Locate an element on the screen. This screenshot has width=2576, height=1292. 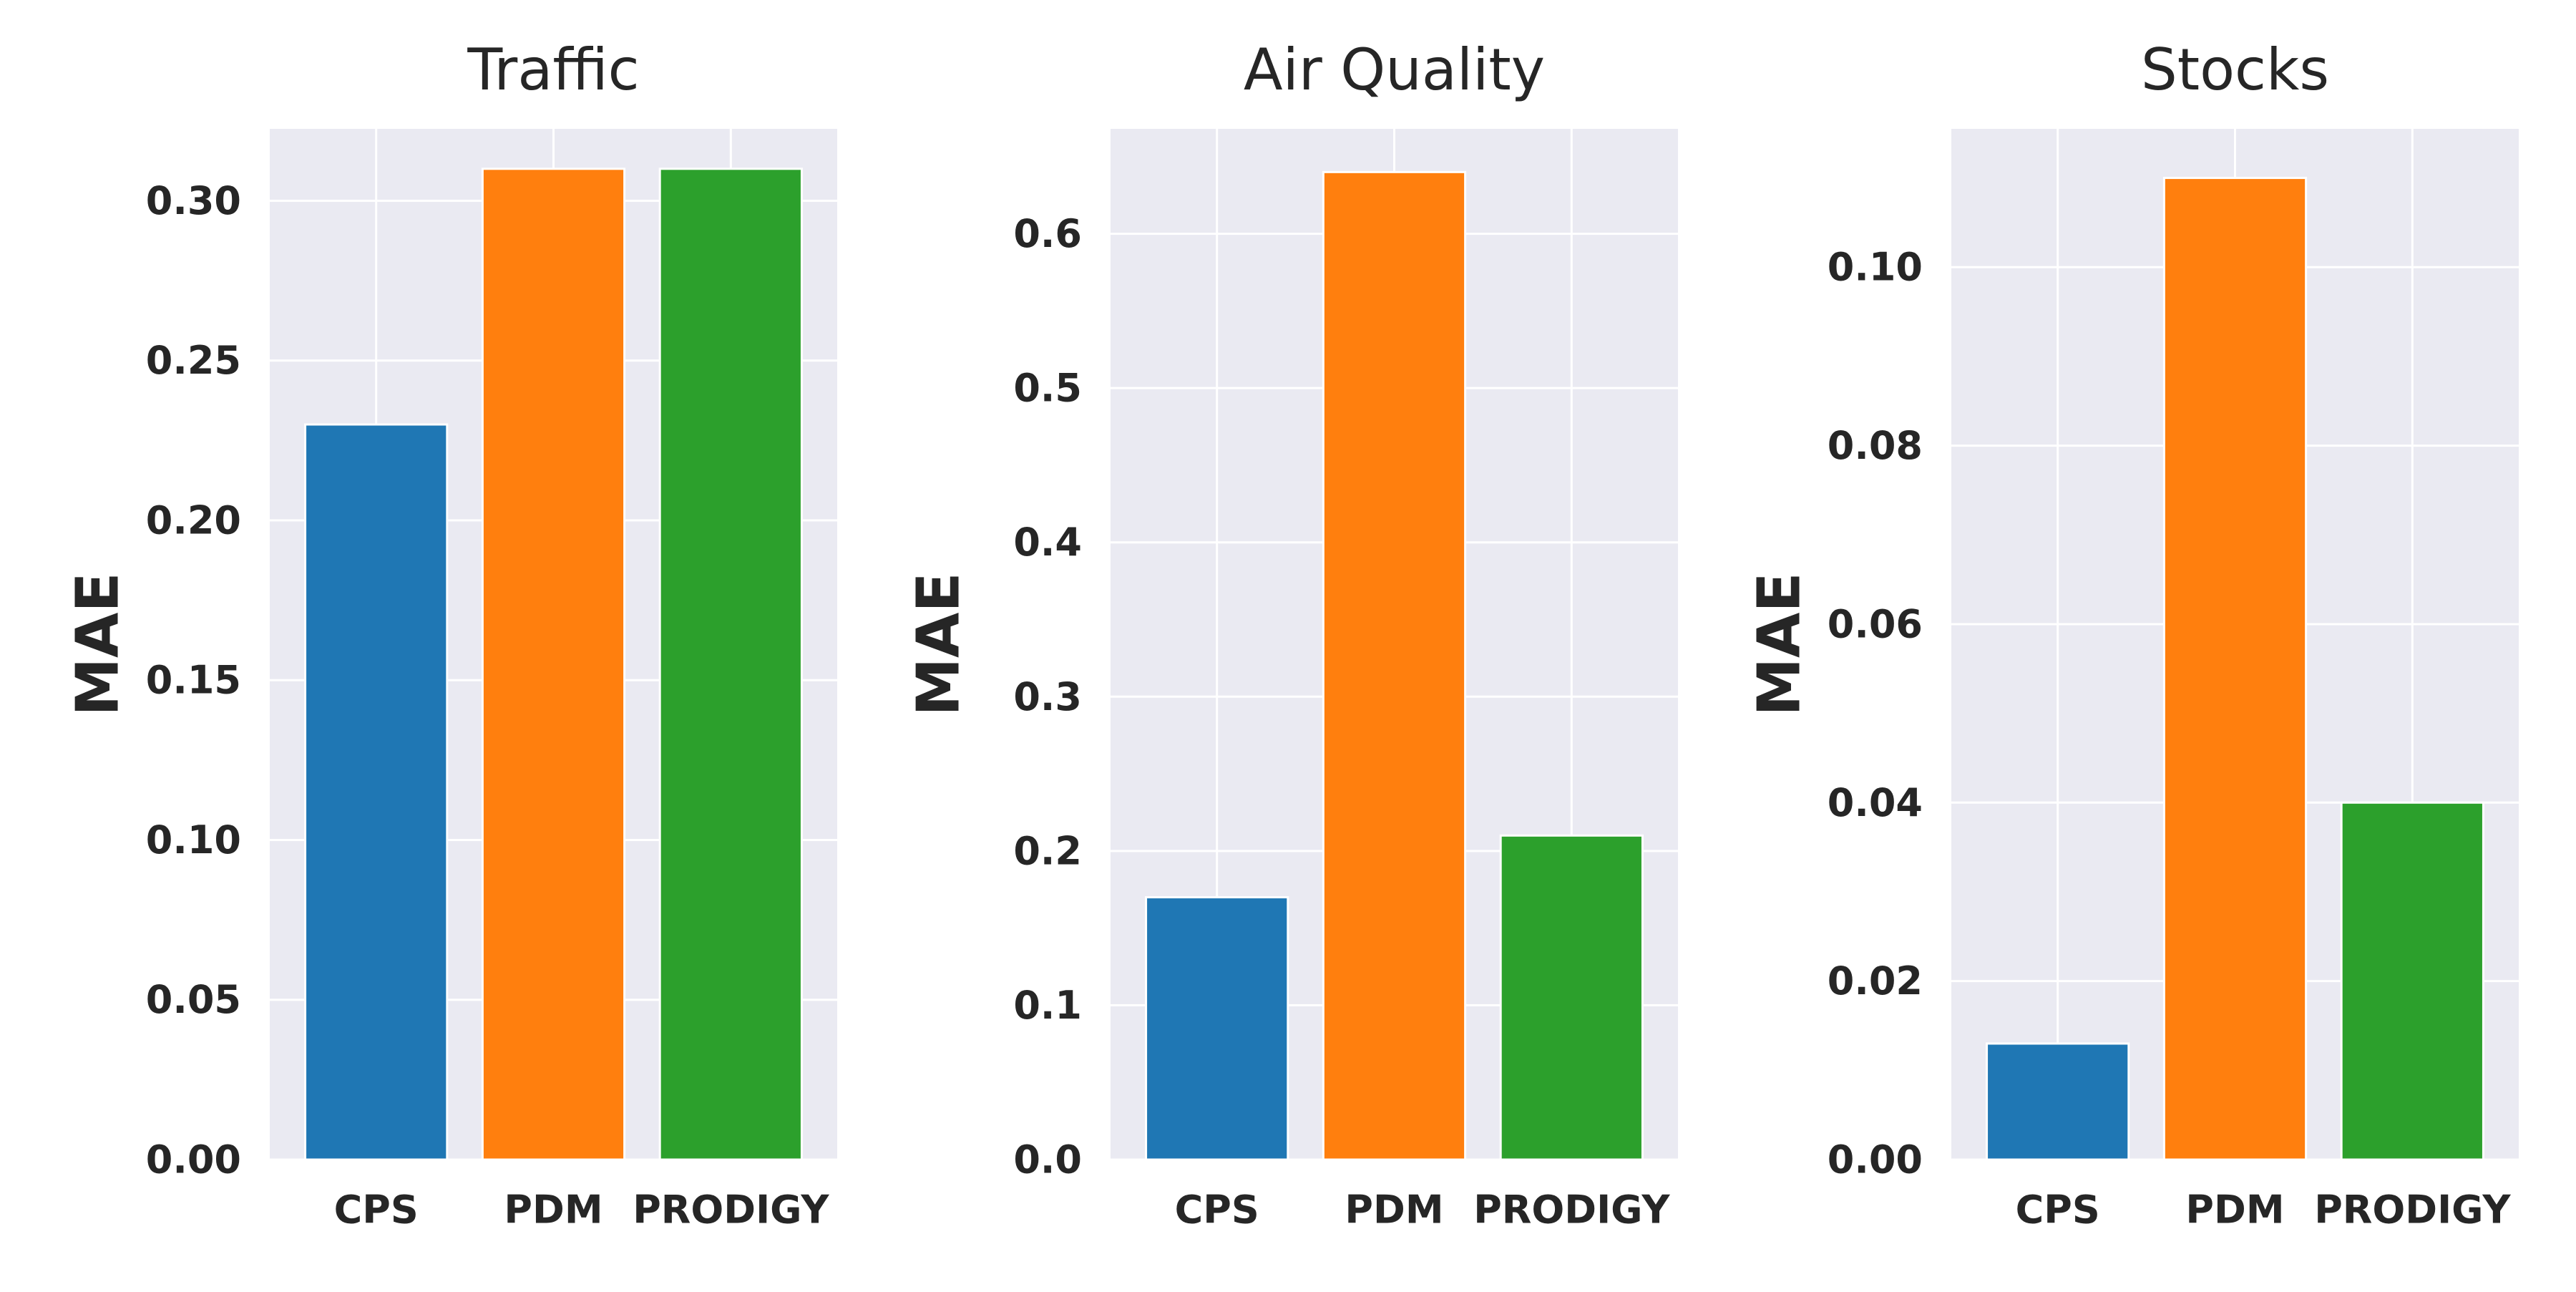
y-tick-label: 0.6 is located at coordinates (1047, 233).